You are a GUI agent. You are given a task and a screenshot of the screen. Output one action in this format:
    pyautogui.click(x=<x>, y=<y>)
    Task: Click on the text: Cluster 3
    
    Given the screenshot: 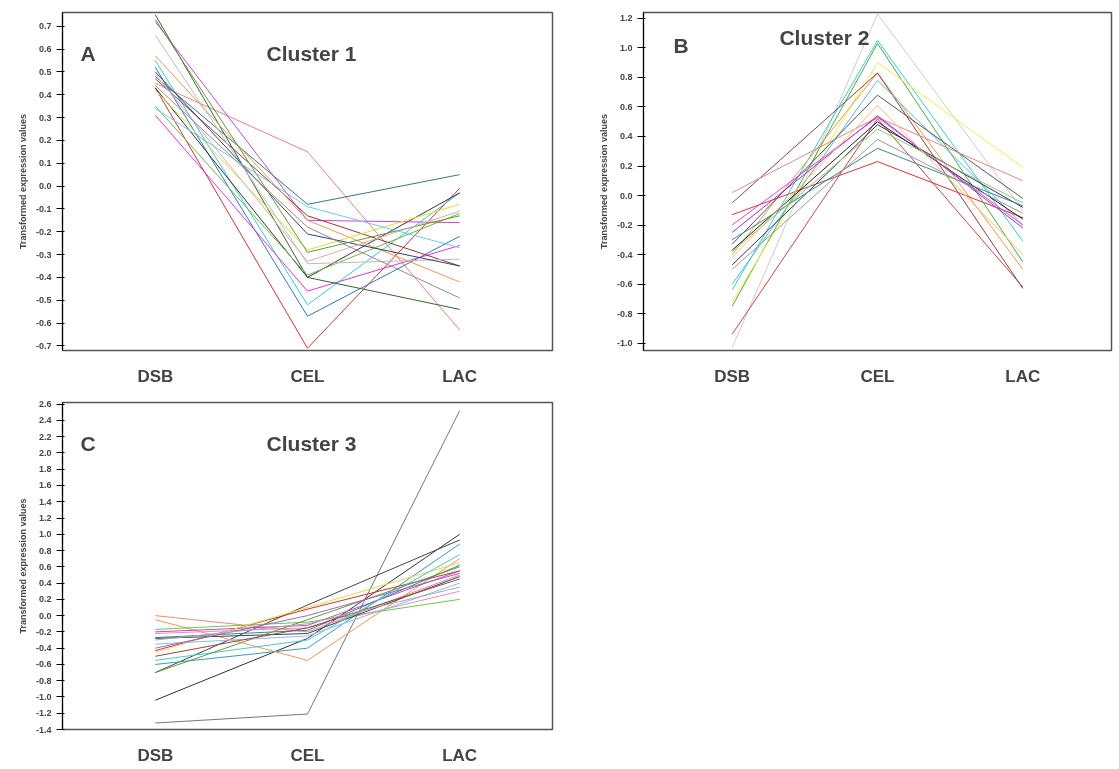 What is the action you would take?
    pyautogui.click(x=311, y=443)
    